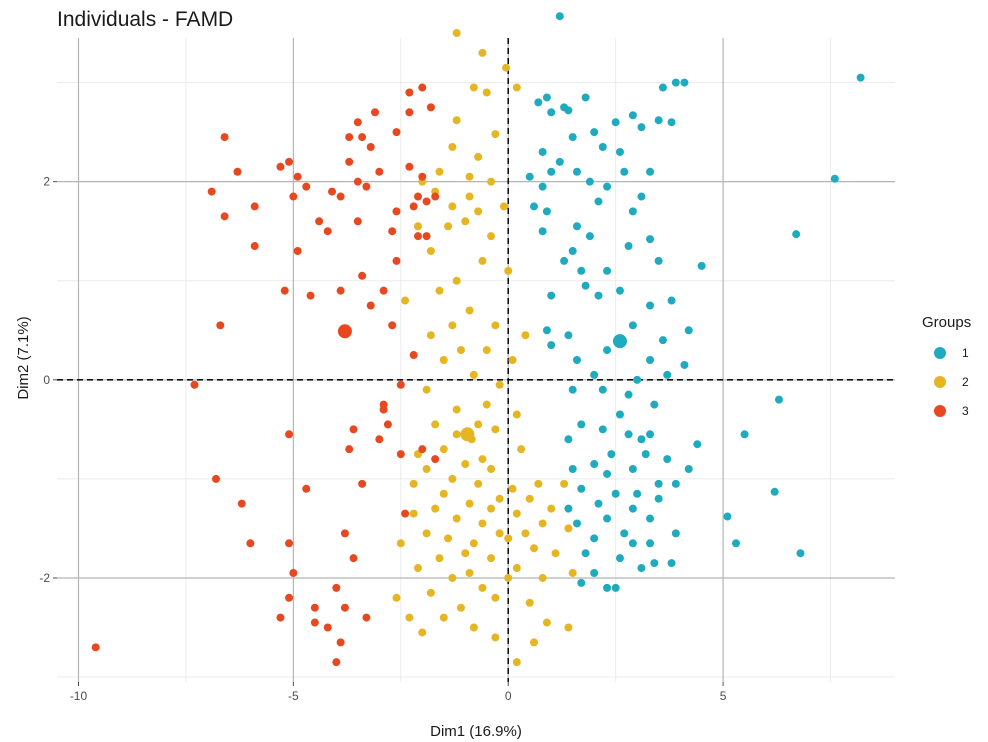 This screenshot has height=742, width=988. What do you see at coordinates (293, 696) in the screenshot?
I see `x-tick-label: -5` at bounding box center [293, 696].